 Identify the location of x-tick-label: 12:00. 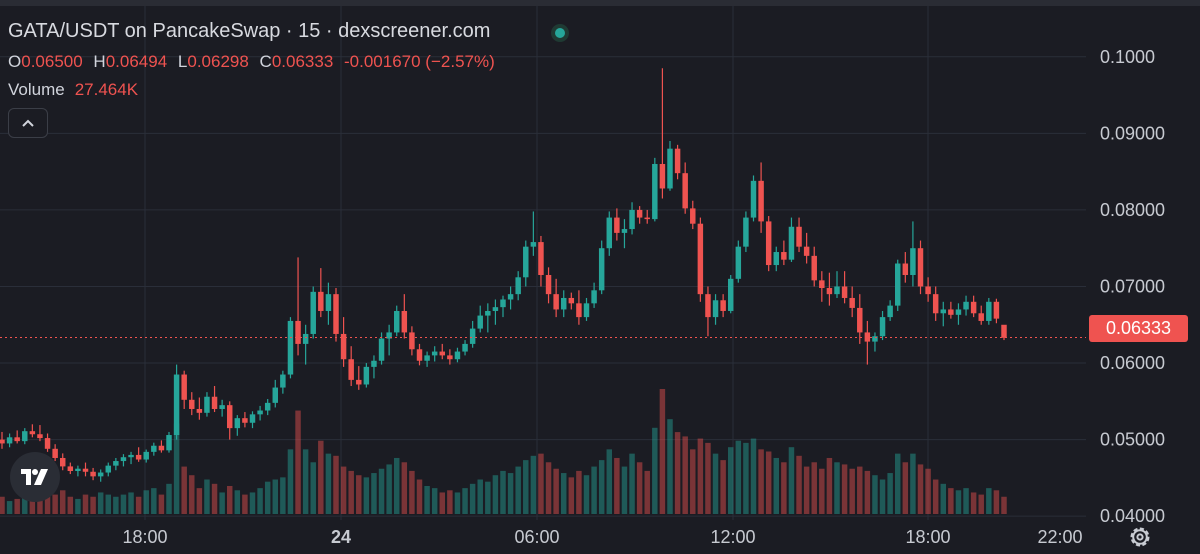
(732, 537).